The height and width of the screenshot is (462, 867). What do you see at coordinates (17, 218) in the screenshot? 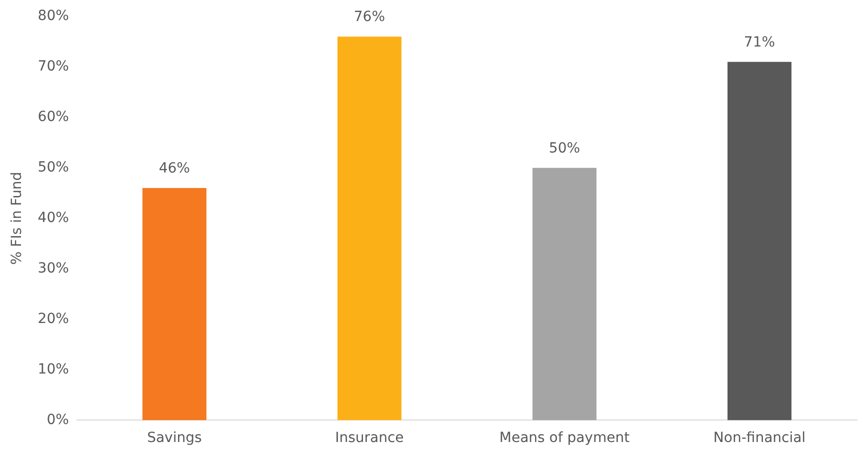
I see `y-axis-title: % FIs in Fund` at bounding box center [17, 218].